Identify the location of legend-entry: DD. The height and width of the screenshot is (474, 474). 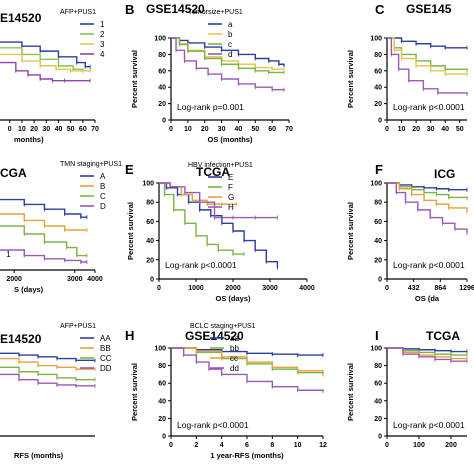
(106, 368).